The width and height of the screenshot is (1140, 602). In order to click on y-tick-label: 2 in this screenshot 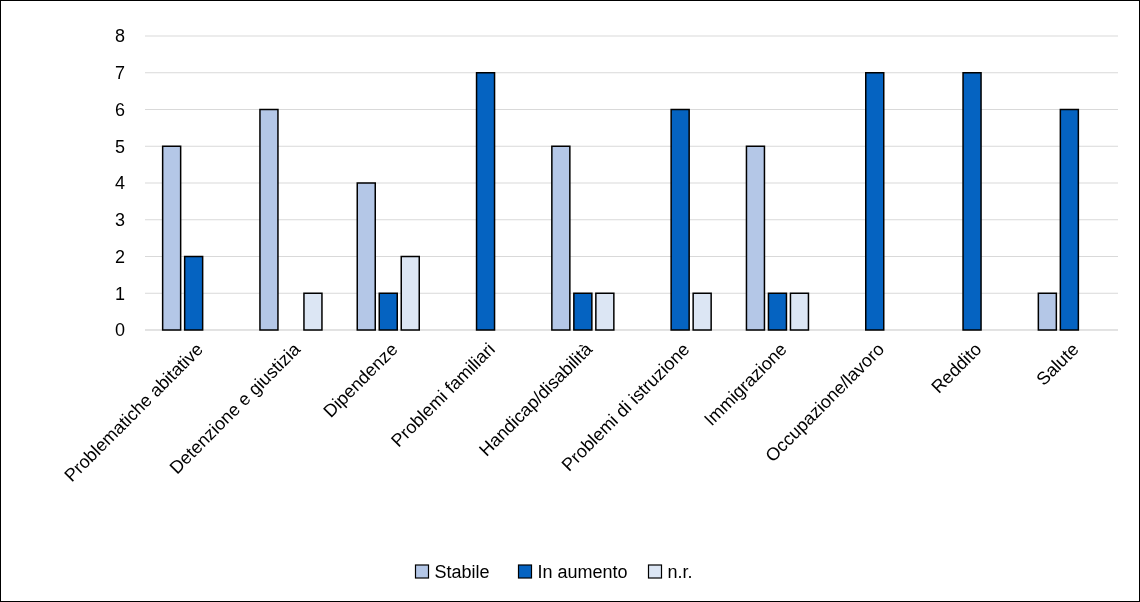, I will do `click(119, 256)`.